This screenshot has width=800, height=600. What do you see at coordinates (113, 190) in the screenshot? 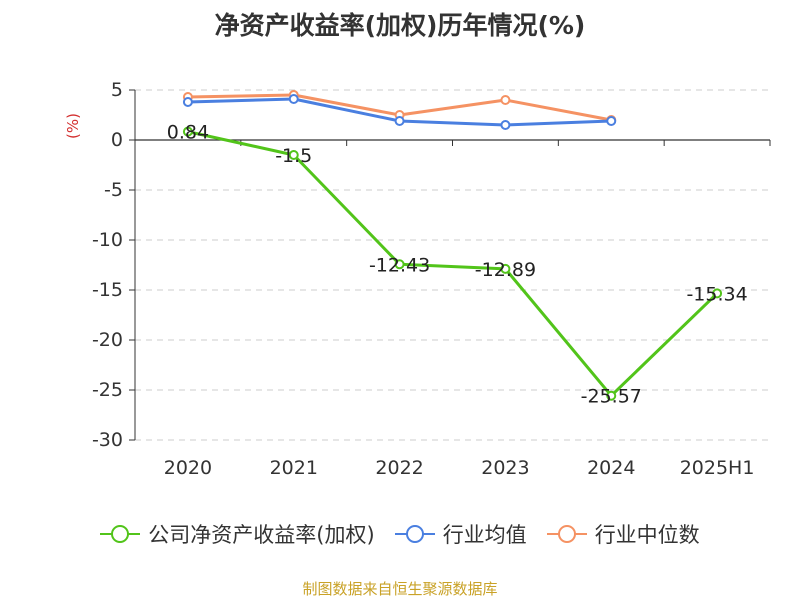
I see `y-tick-label: -5` at bounding box center [113, 190].